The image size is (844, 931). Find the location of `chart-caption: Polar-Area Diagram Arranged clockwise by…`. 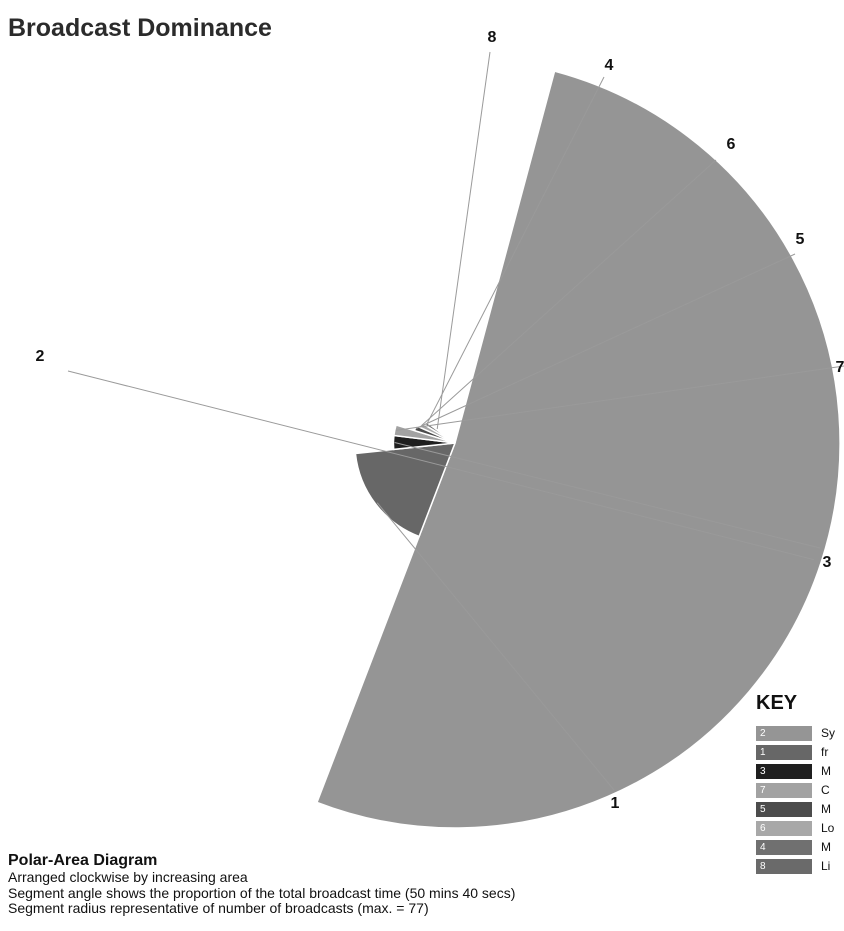

chart-caption: Polar-Area Diagram Arranged clockwise by… is located at coordinates (261, 884).